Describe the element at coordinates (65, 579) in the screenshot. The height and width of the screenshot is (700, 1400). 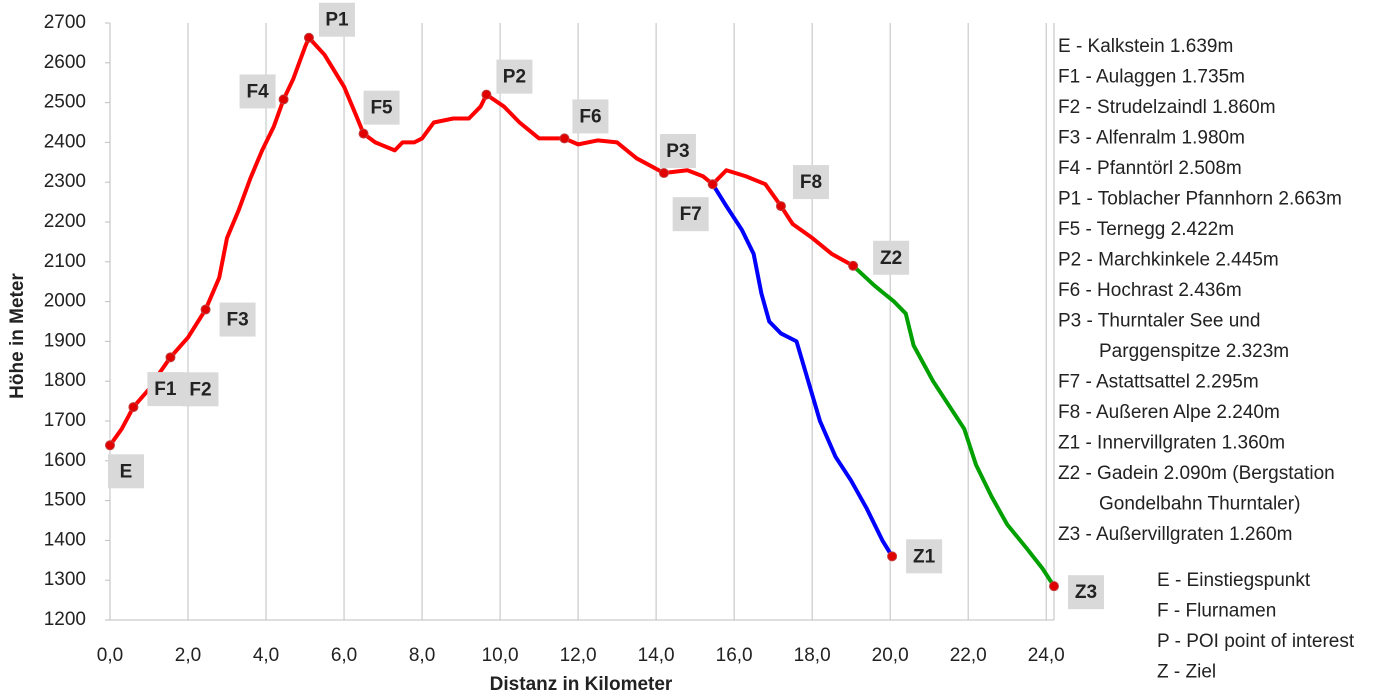
I see `y-tick-label: 1300` at that location.